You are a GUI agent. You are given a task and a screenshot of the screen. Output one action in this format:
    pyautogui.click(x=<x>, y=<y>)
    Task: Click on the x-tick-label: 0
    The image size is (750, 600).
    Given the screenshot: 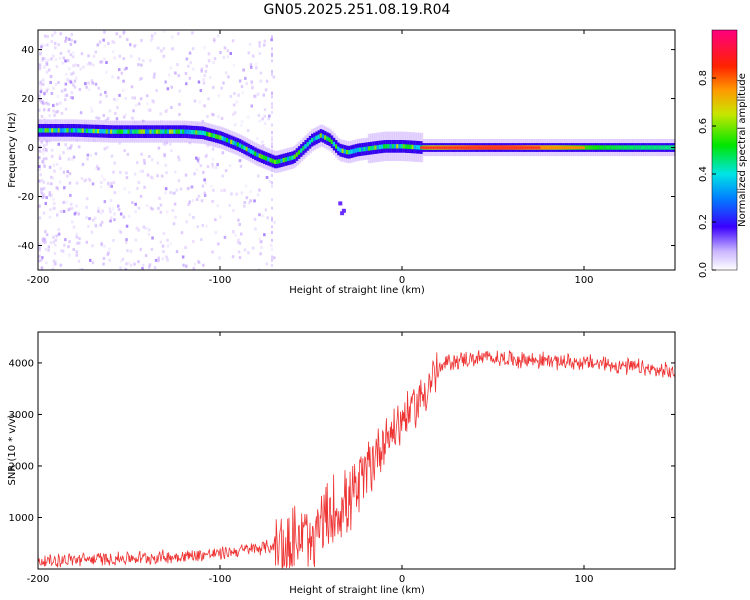 What is the action you would take?
    pyautogui.click(x=402, y=579)
    